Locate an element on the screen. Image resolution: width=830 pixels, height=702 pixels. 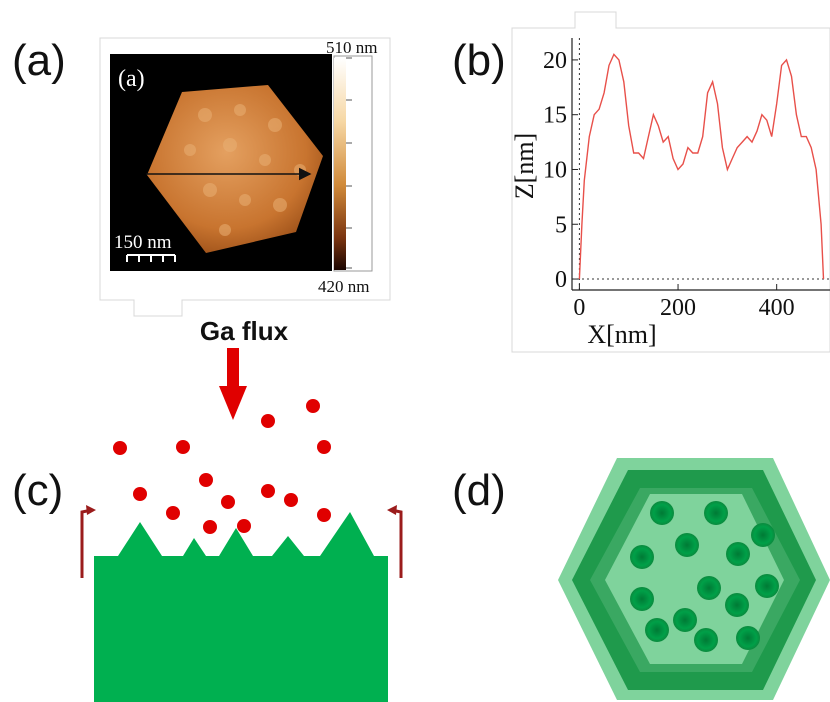
flux-arrow-head is located at coordinates (233, 403).